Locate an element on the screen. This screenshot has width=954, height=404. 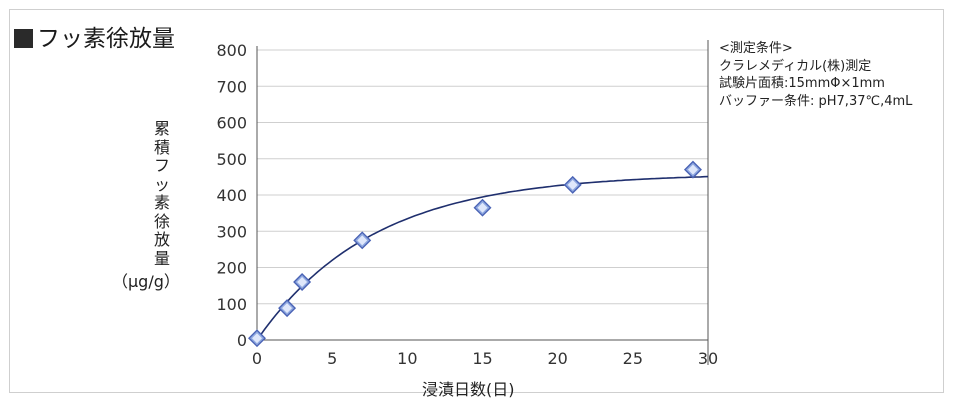
y-axis-label-char: 素 is located at coordinates (161, 202).